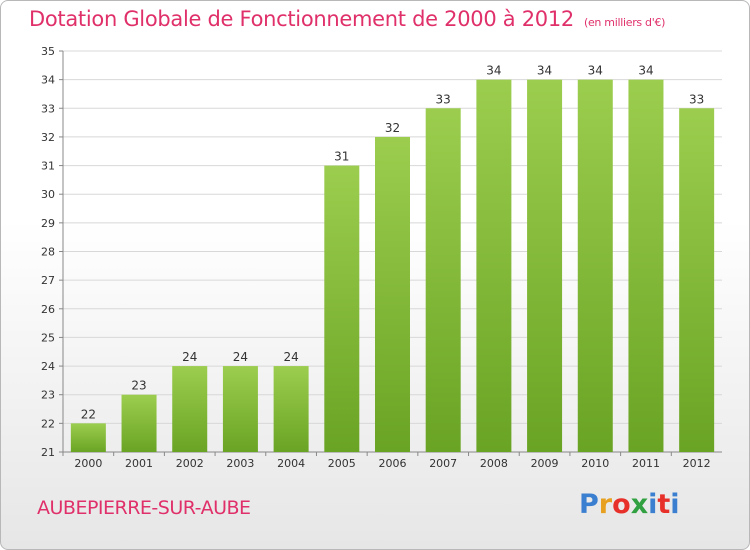  Describe the element at coordinates (138, 386) in the screenshot. I see `bar-value-label: 23` at that location.